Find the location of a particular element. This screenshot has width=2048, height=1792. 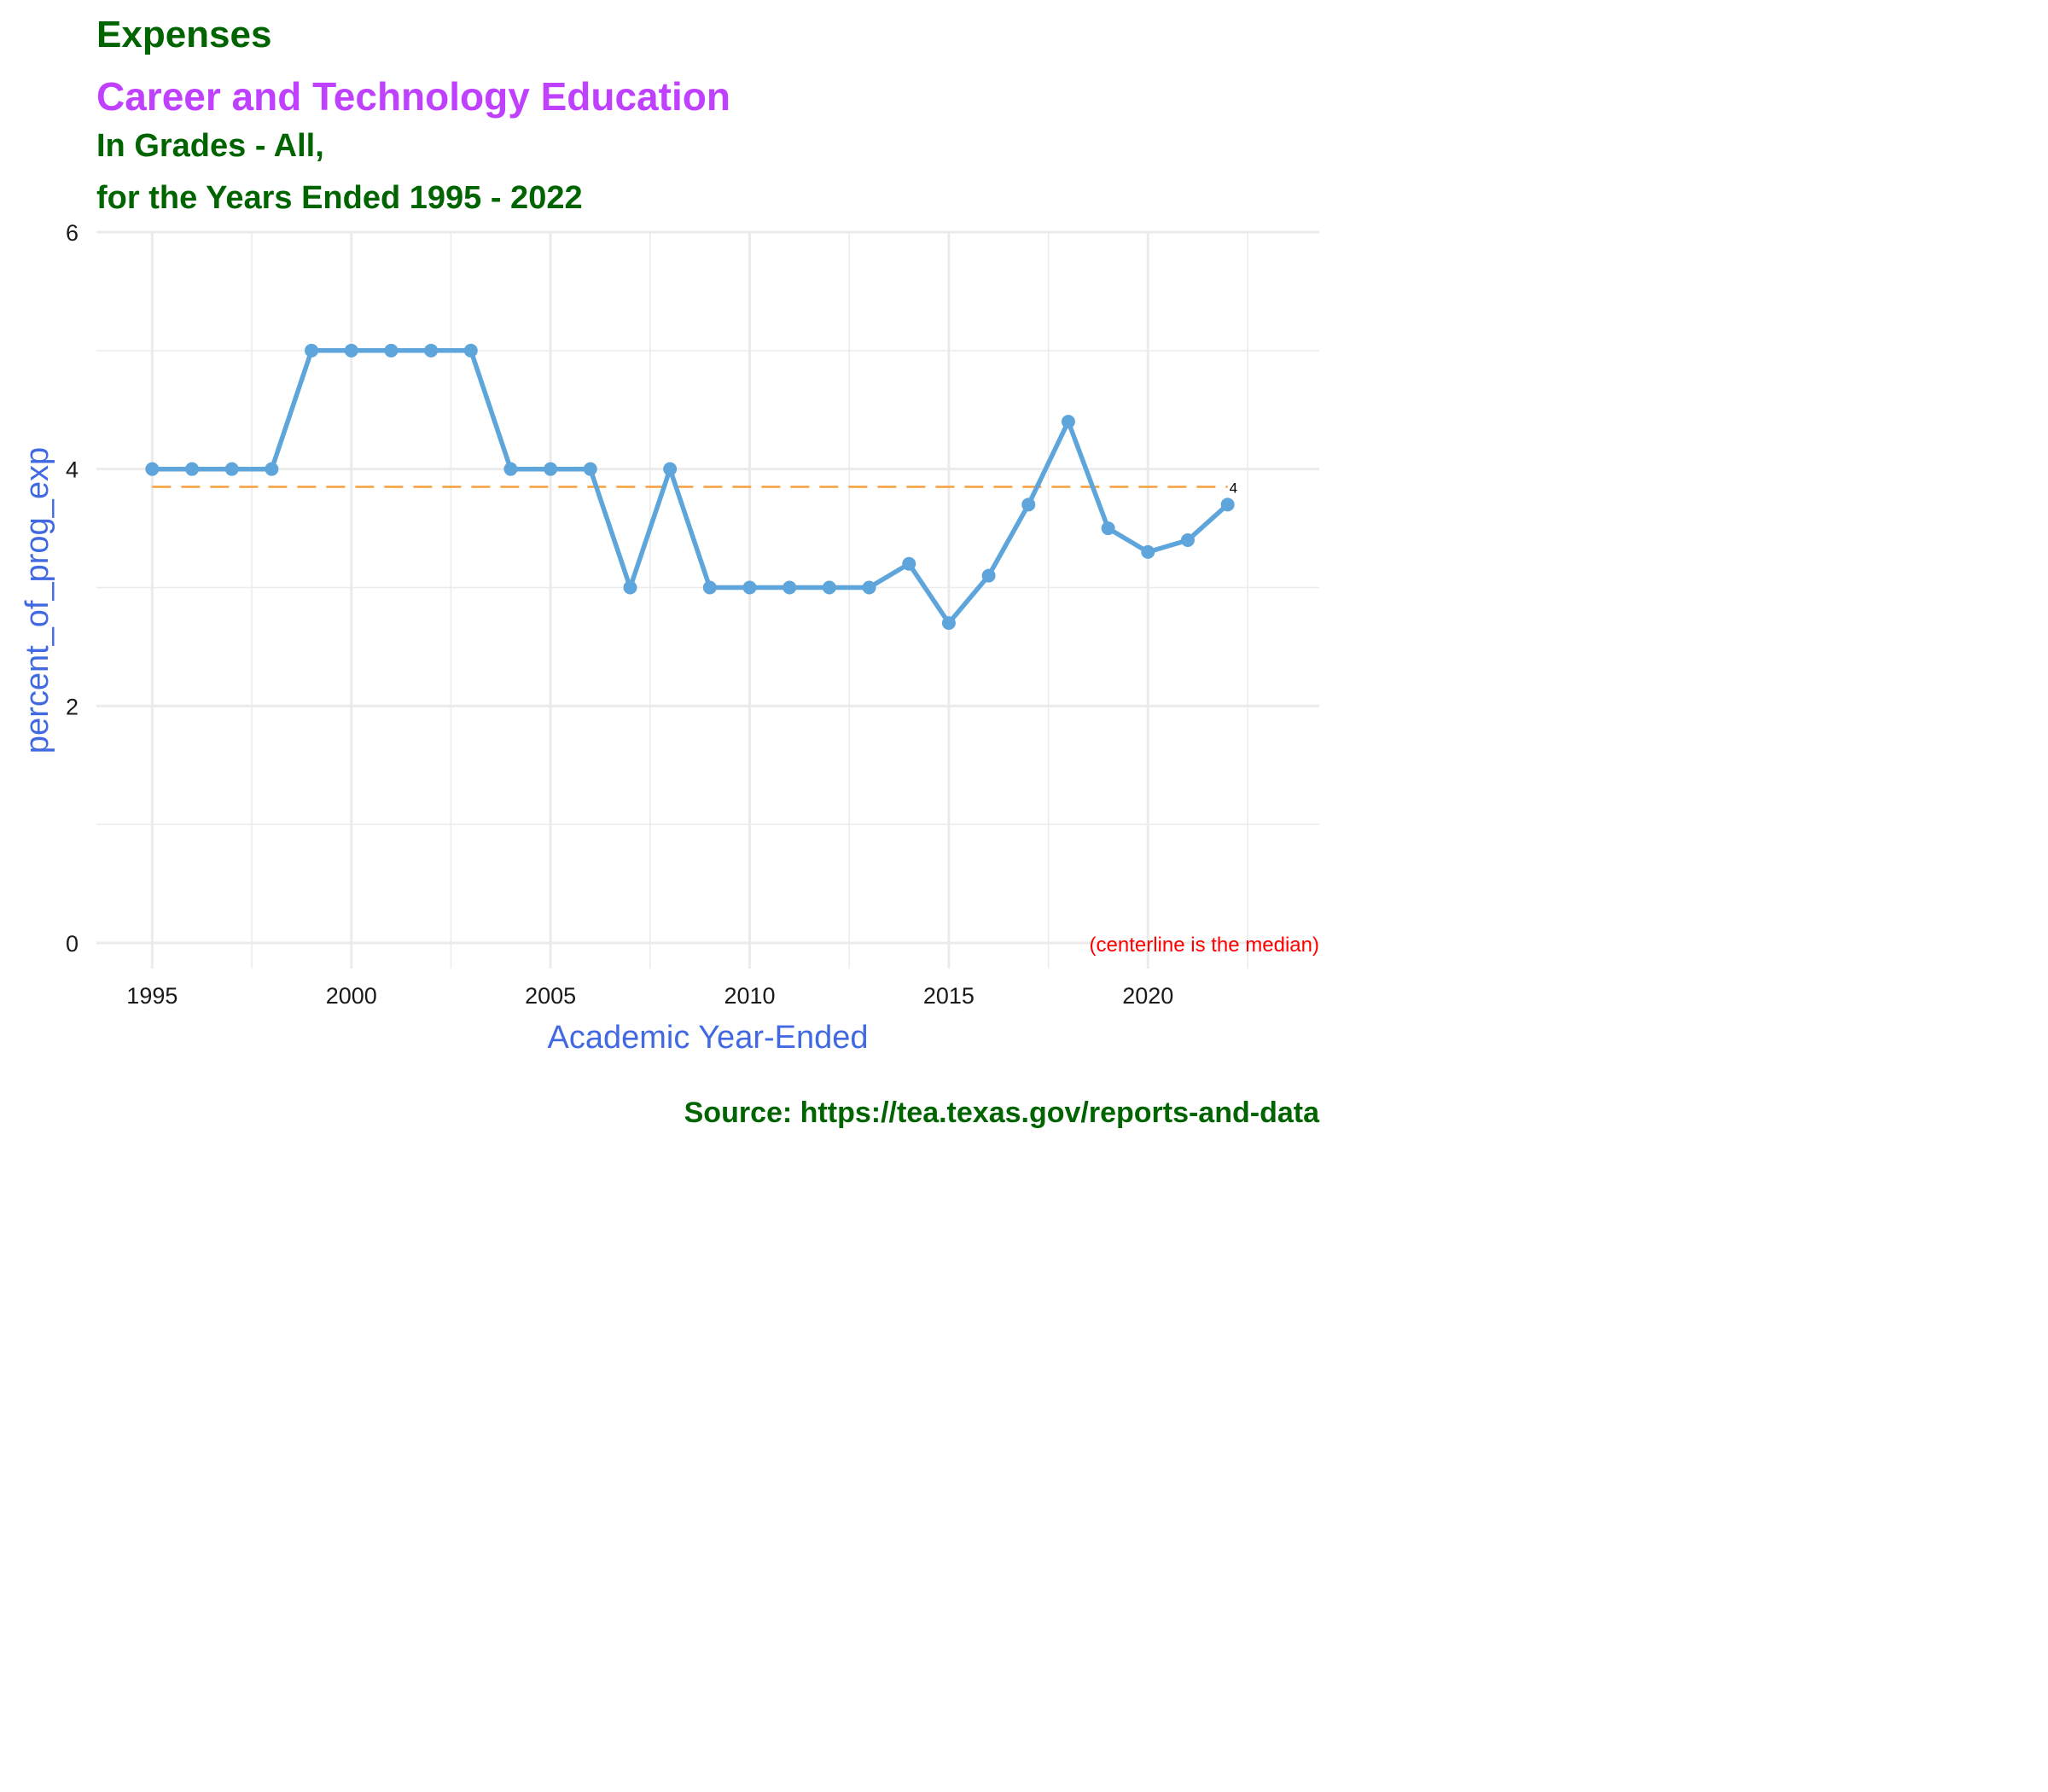

chart-subtitle-grades: In Grades - All, is located at coordinates (210, 146).